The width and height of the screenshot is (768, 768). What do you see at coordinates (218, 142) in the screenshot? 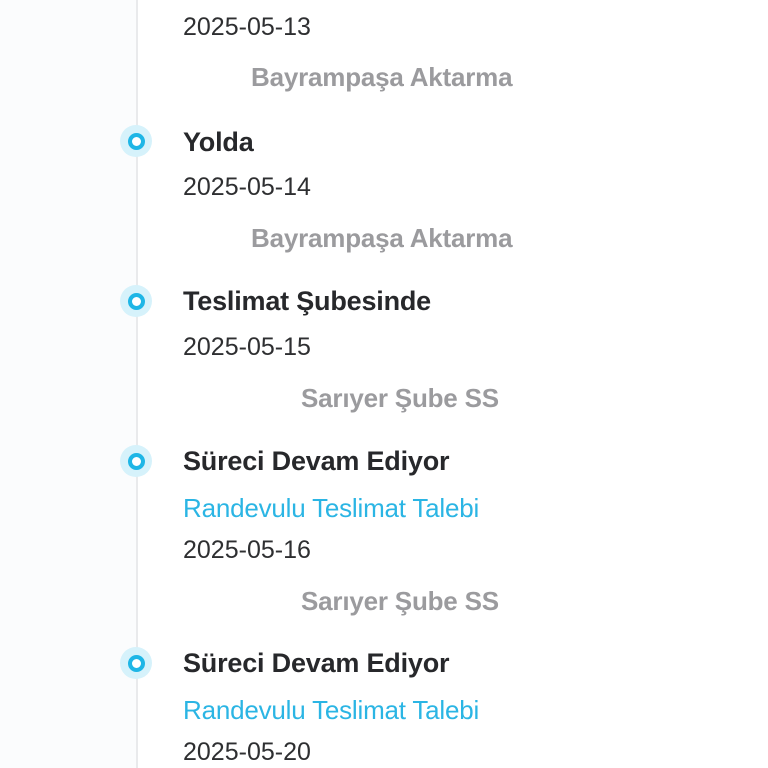
I see `event-status: Yolda` at bounding box center [218, 142].